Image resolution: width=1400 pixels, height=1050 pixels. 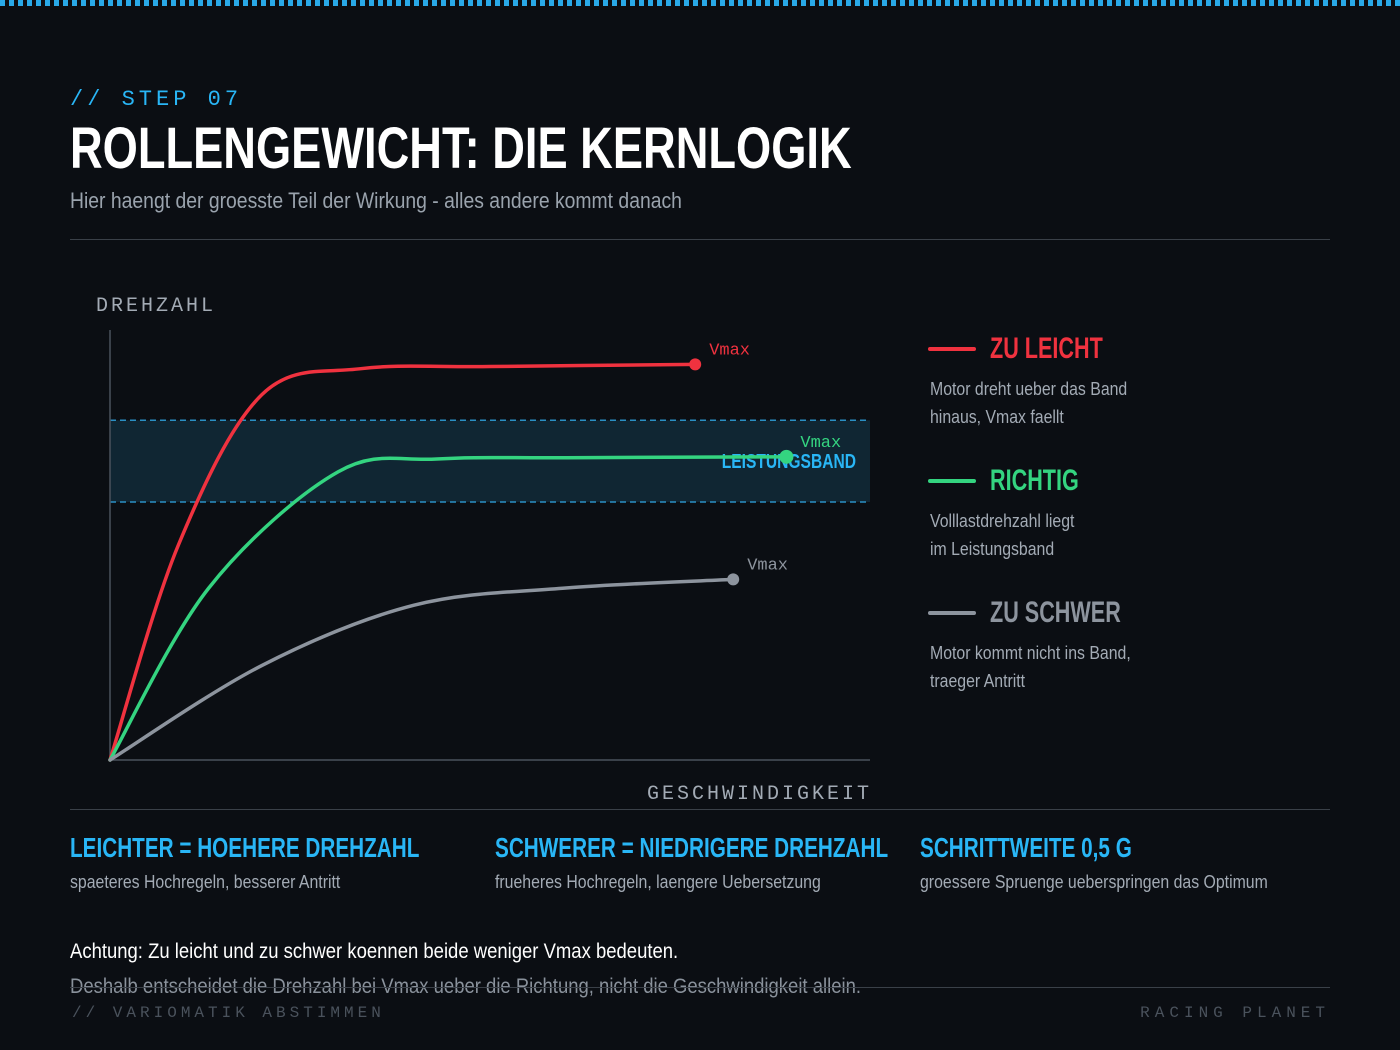 I want to click on rule-title: LEICHTER = HOEHERE DREHZAHL, so click(x=245, y=847).